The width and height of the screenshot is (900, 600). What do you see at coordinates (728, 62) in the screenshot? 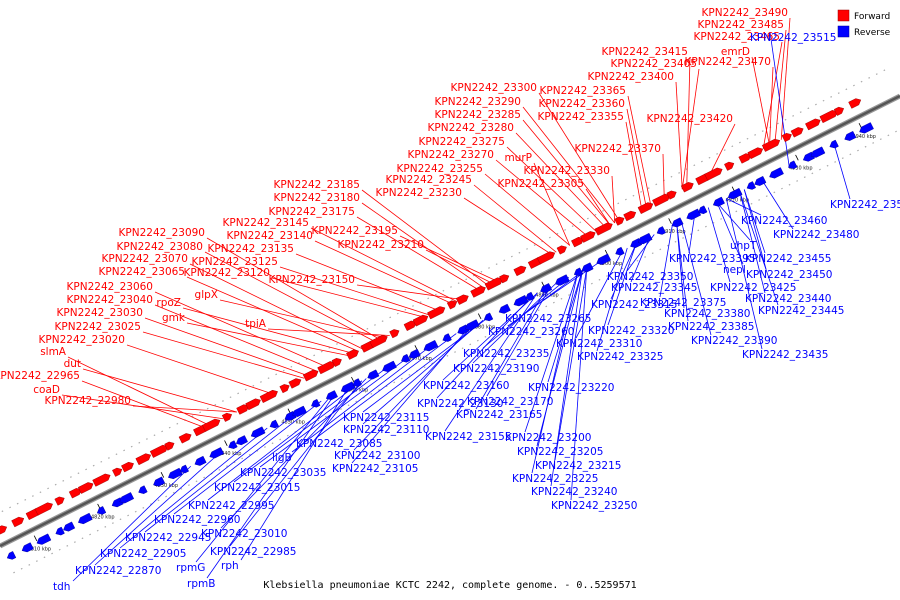
I see `gene-label: KPN2242_23470` at bounding box center [728, 62].